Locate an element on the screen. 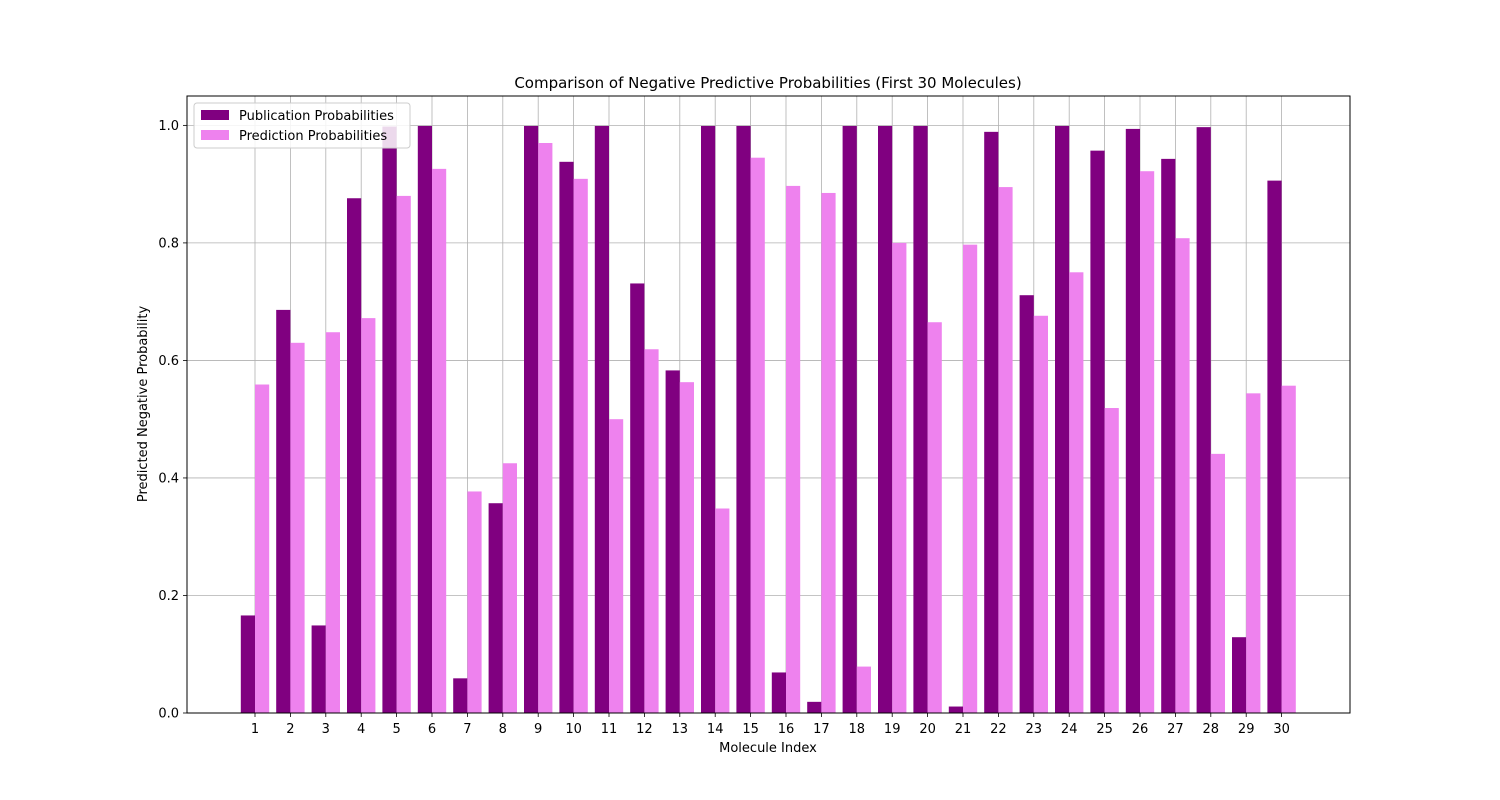 The height and width of the screenshot is (800, 1500). y-axis-label: Predicted Negative Probability is located at coordinates (143, 404).